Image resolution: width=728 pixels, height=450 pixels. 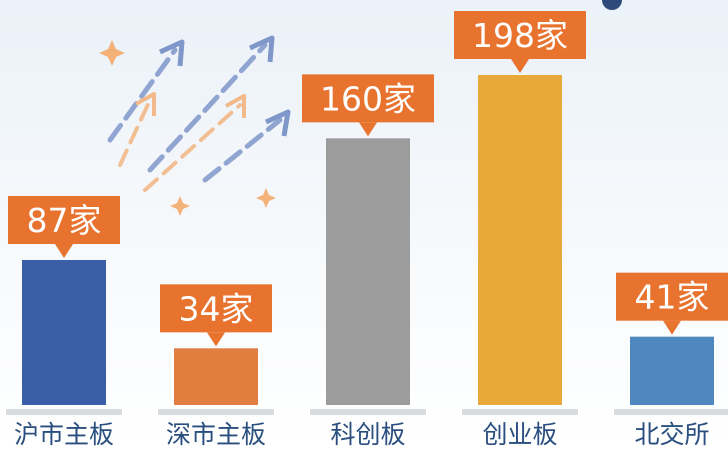 I want to click on bar-value-label: 198家, so click(x=520, y=35).